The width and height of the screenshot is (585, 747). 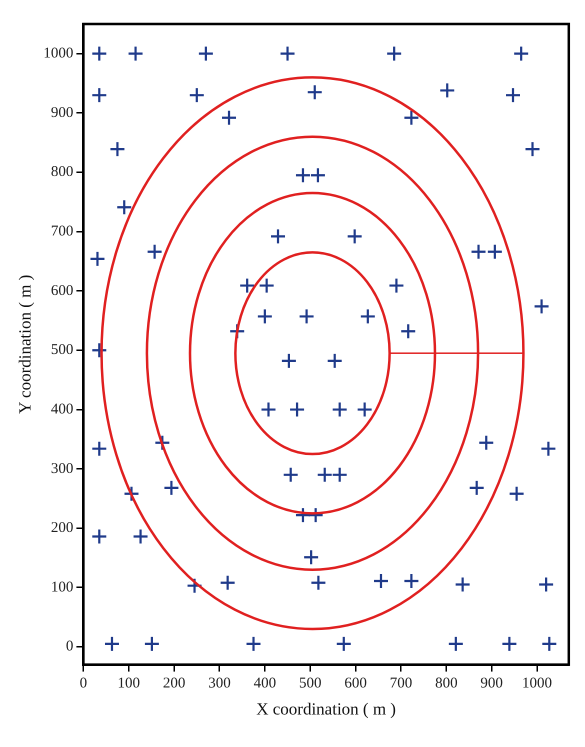 What do you see at coordinates (219, 684) in the screenshot?
I see `x-tick-label: 300` at bounding box center [219, 684].